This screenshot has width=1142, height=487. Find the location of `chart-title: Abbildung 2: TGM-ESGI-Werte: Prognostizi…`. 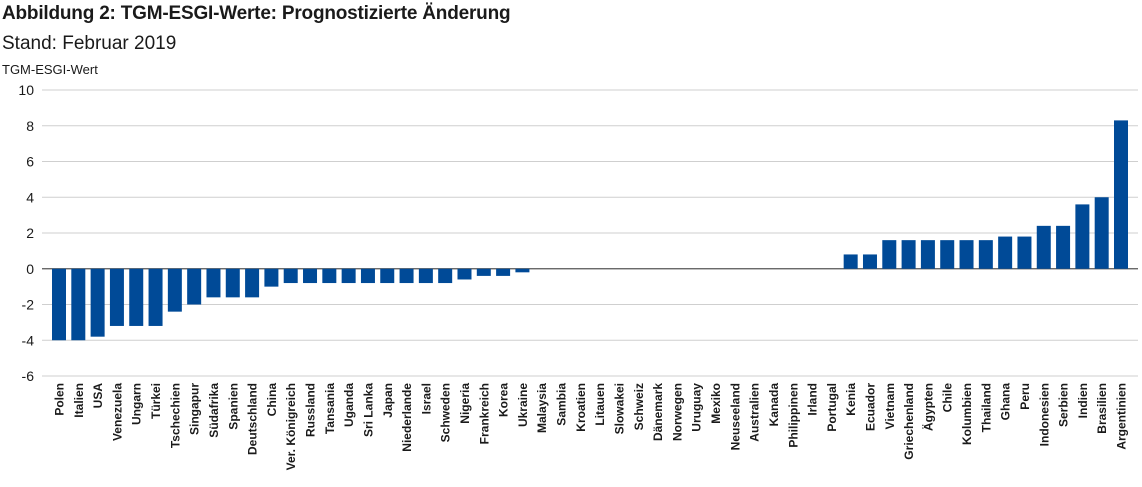

chart-title: Abbildung 2: TGM-ESGI-Werte: Prognostizi… is located at coordinates (256, 13).